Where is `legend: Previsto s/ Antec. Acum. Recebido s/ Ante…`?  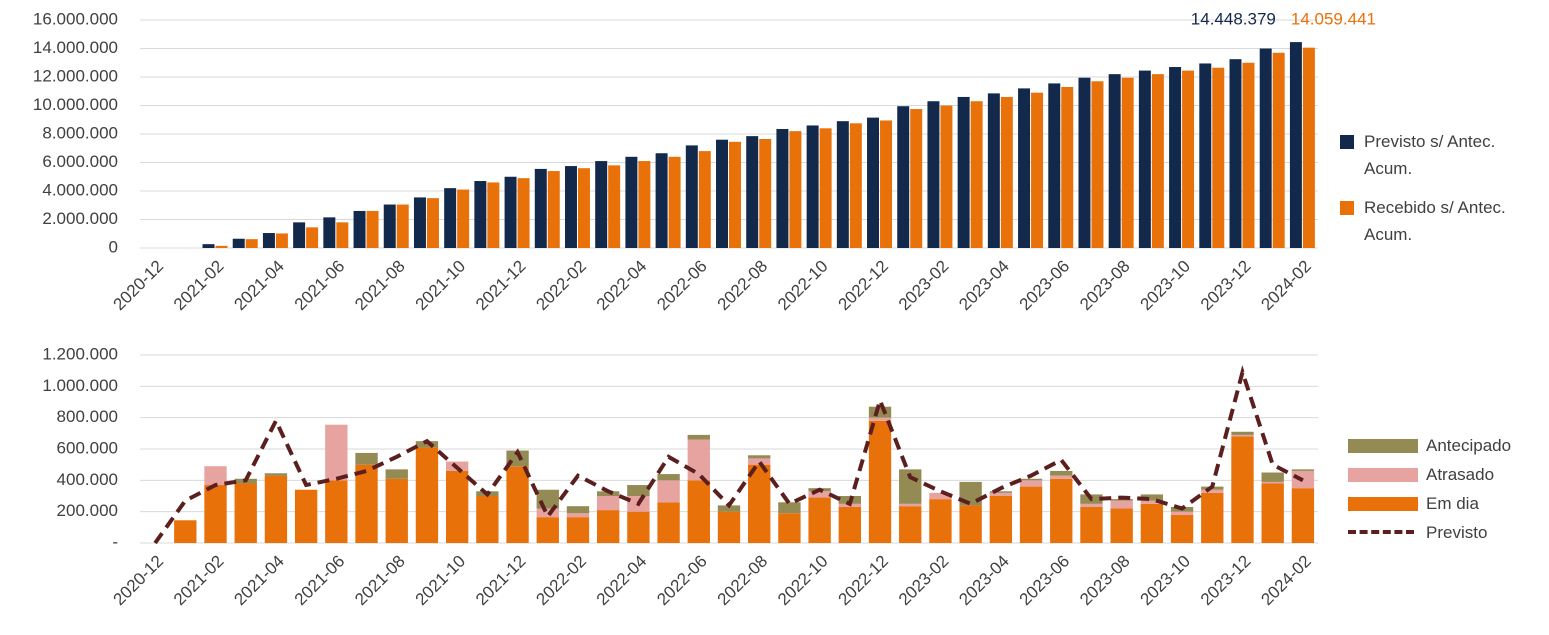
legend: Previsto s/ Antec. Acum. Recebido s/ Ante… is located at coordinates (1442, 194).